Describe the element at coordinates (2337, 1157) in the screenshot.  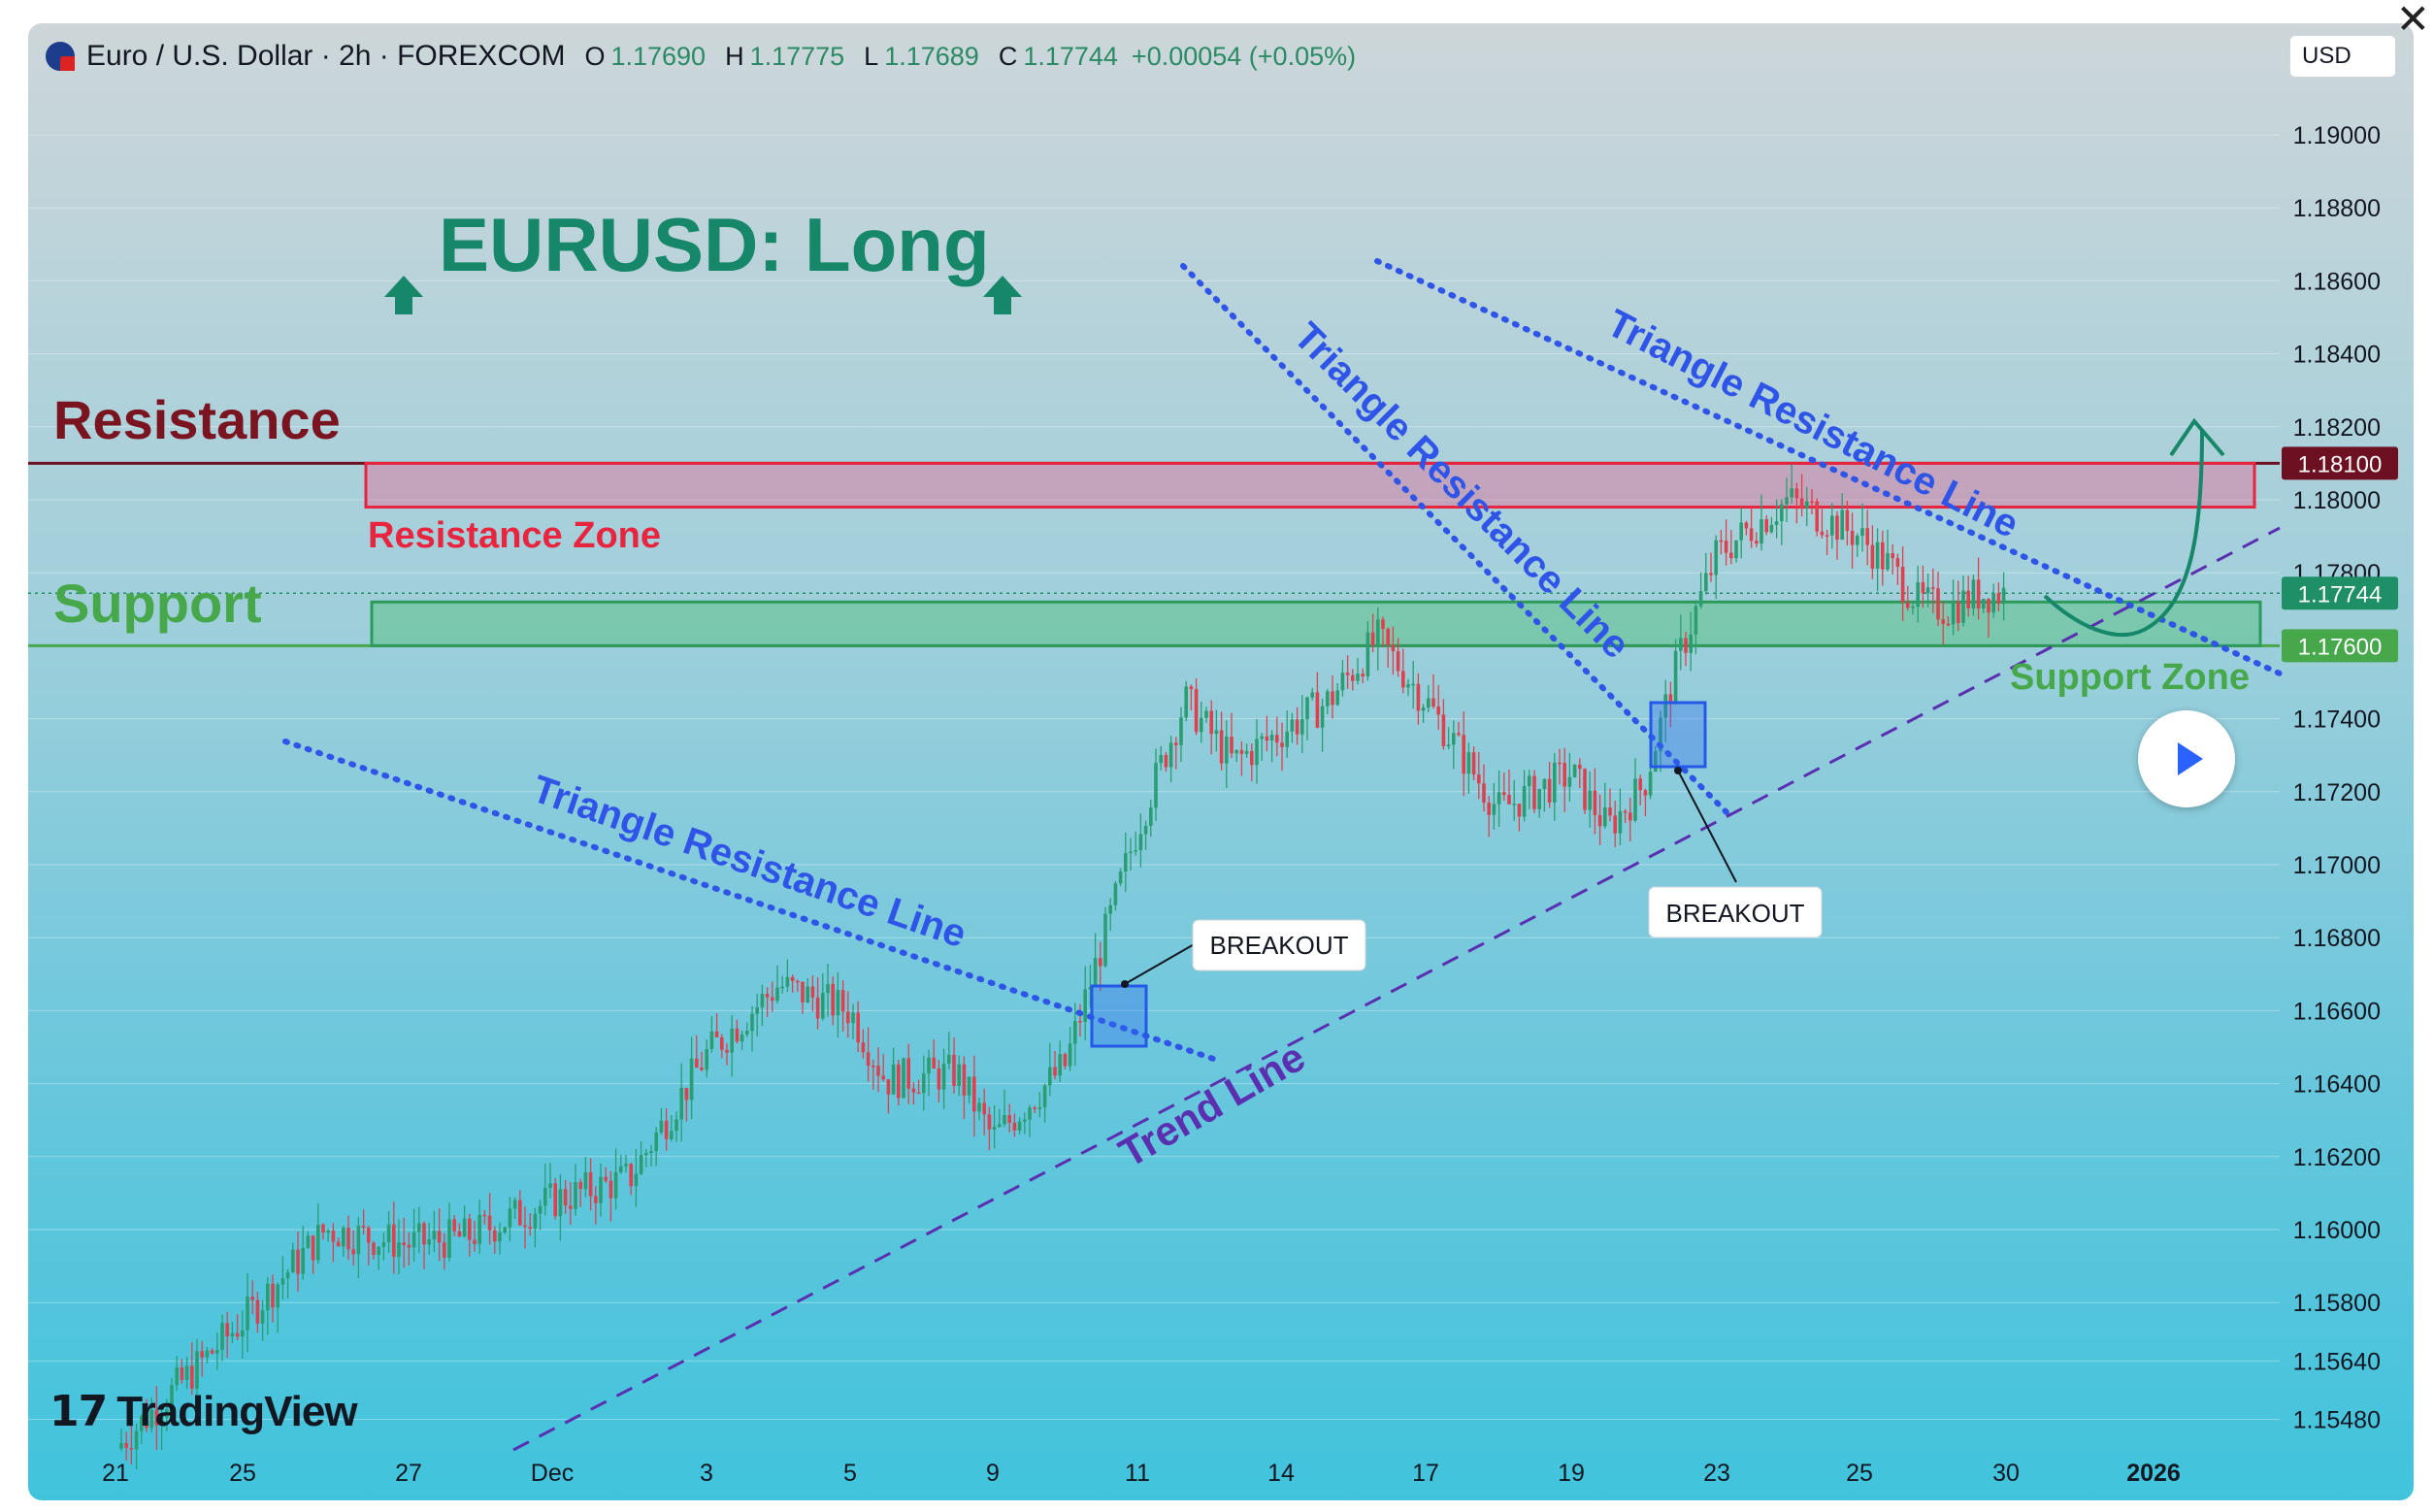
I see `y-tick-label: 1.16200` at that location.